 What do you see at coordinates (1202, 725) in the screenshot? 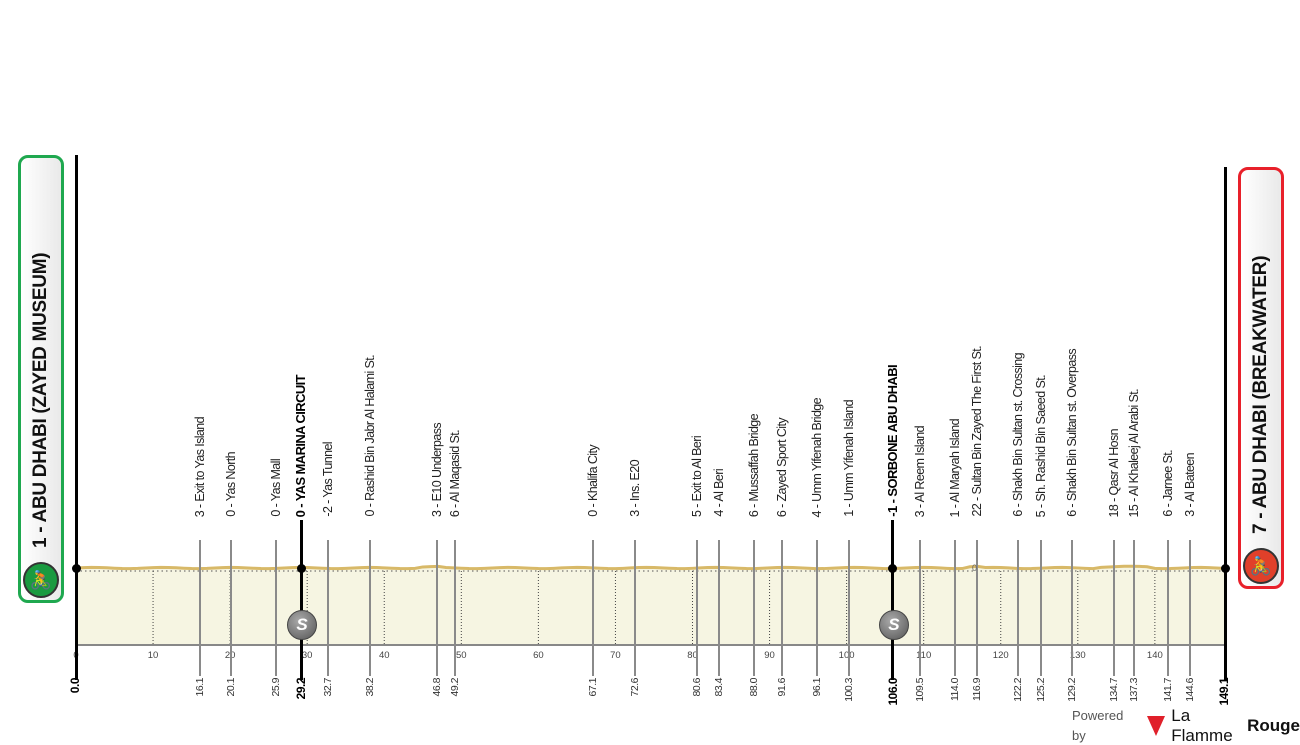
I see `brand-a: La Flamme` at bounding box center [1202, 725].